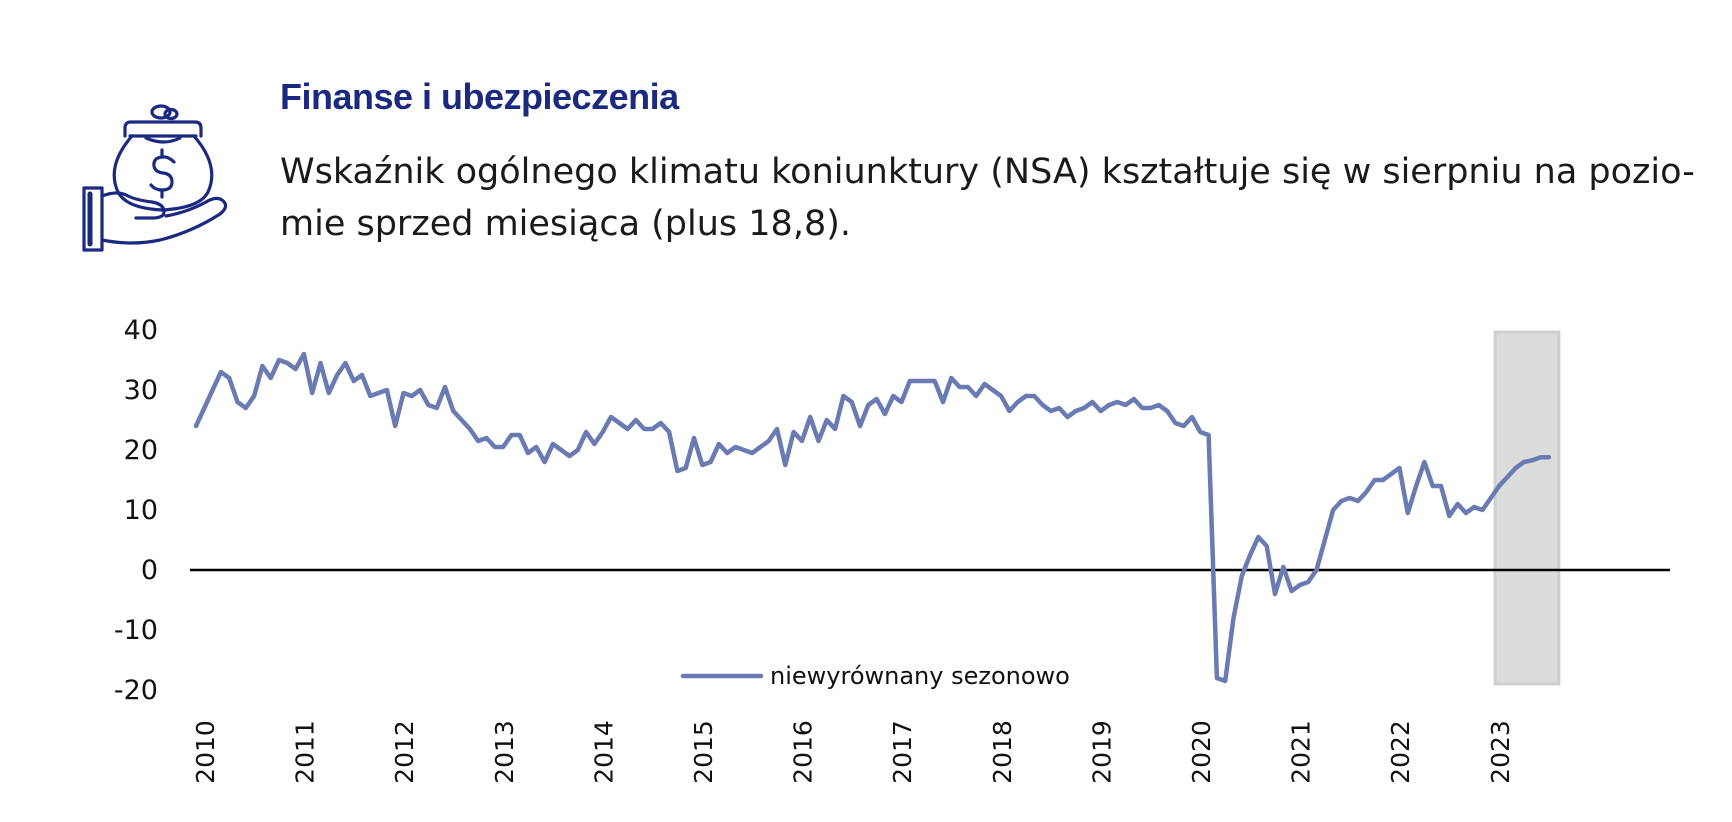  I want to click on y-tick-label: 10, so click(141, 510).